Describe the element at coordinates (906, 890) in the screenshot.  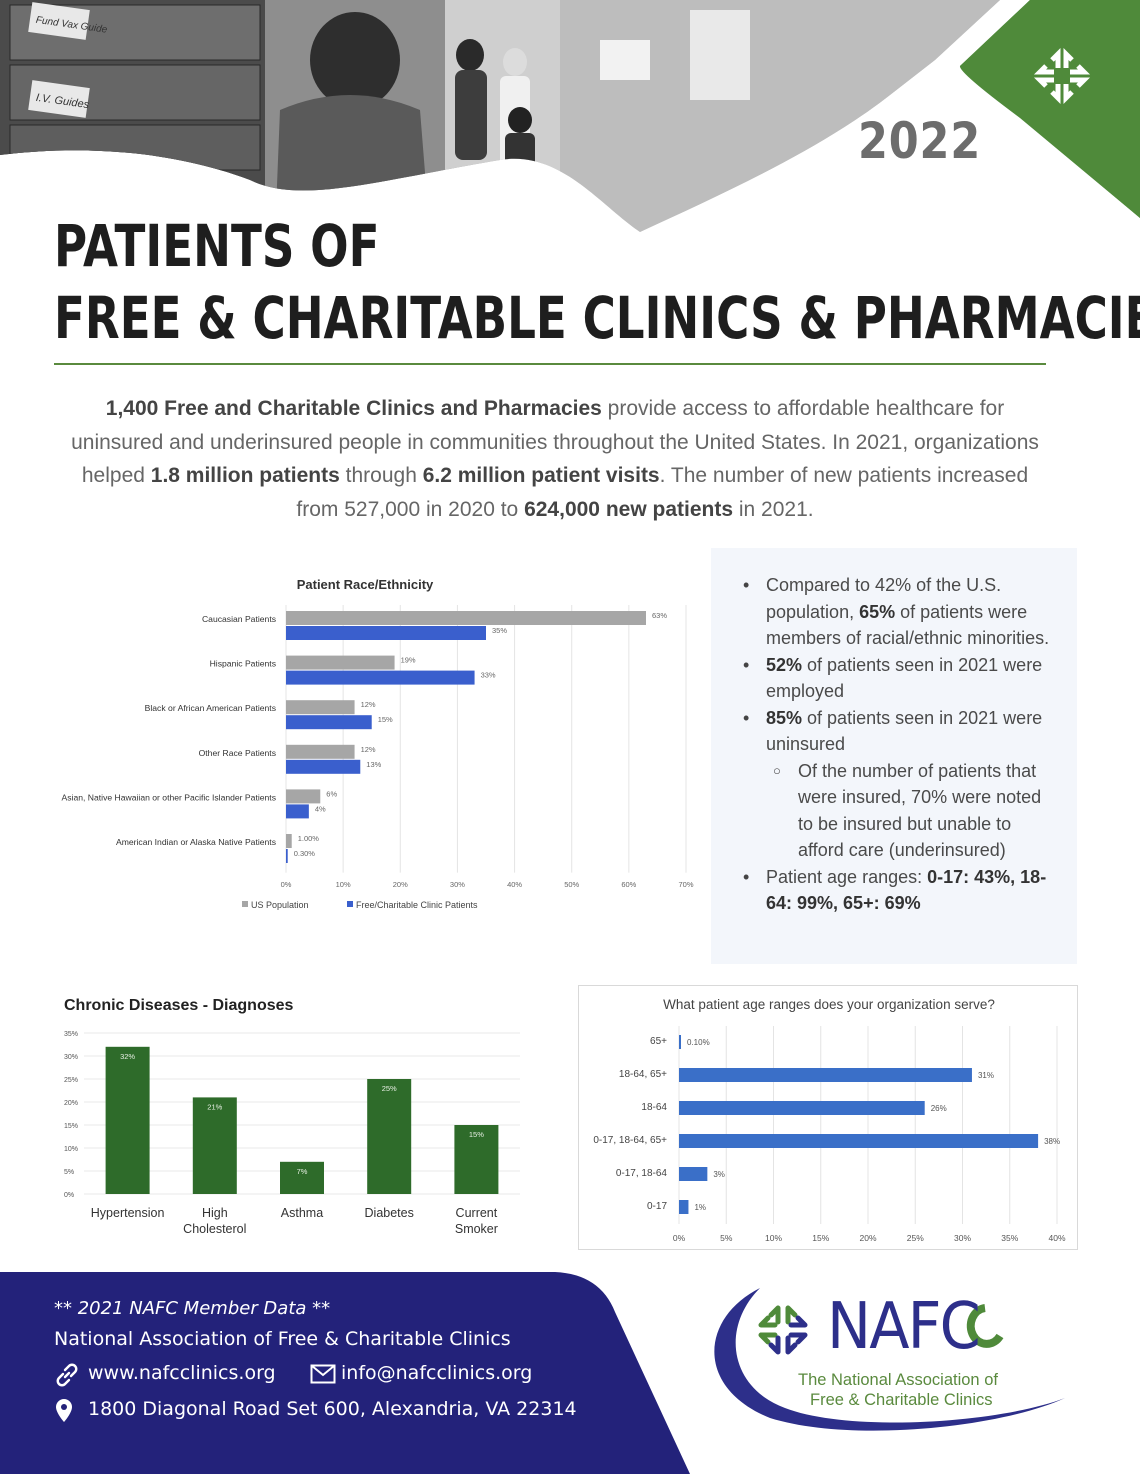
I see `bullet-highlight: 0-17: 43%, 18-64: 99%, 65+: 69%` at that location.